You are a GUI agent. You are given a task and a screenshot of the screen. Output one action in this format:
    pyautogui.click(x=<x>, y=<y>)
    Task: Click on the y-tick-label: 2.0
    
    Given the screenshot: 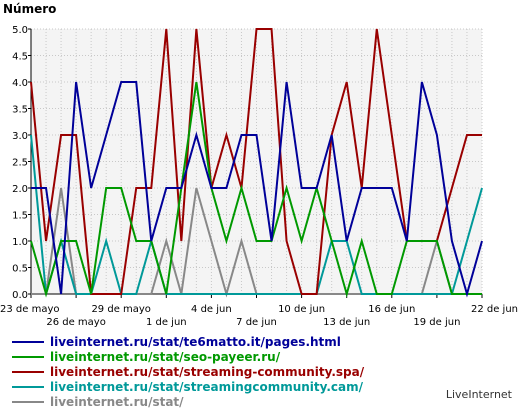 What is the action you would take?
    pyautogui.click(x=20, y=189)
    